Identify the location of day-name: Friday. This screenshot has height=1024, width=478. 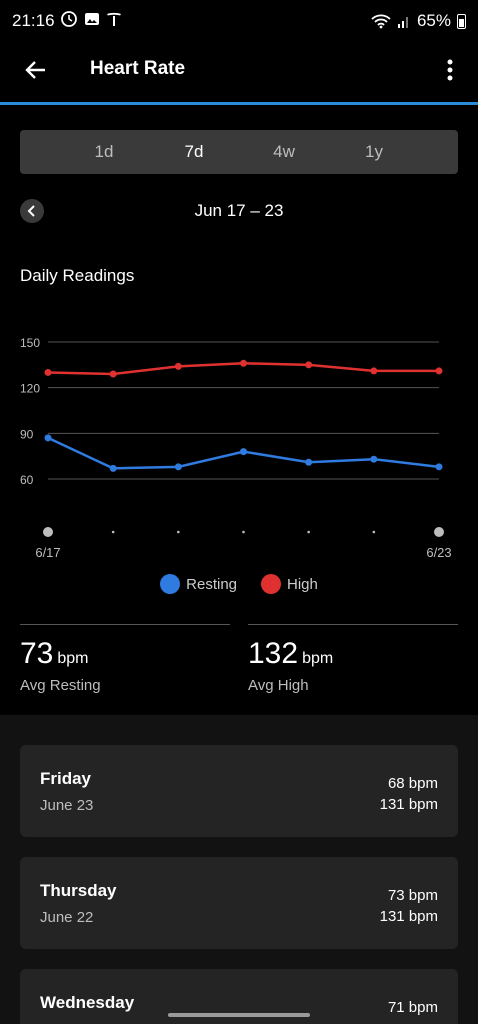
(66, 778).